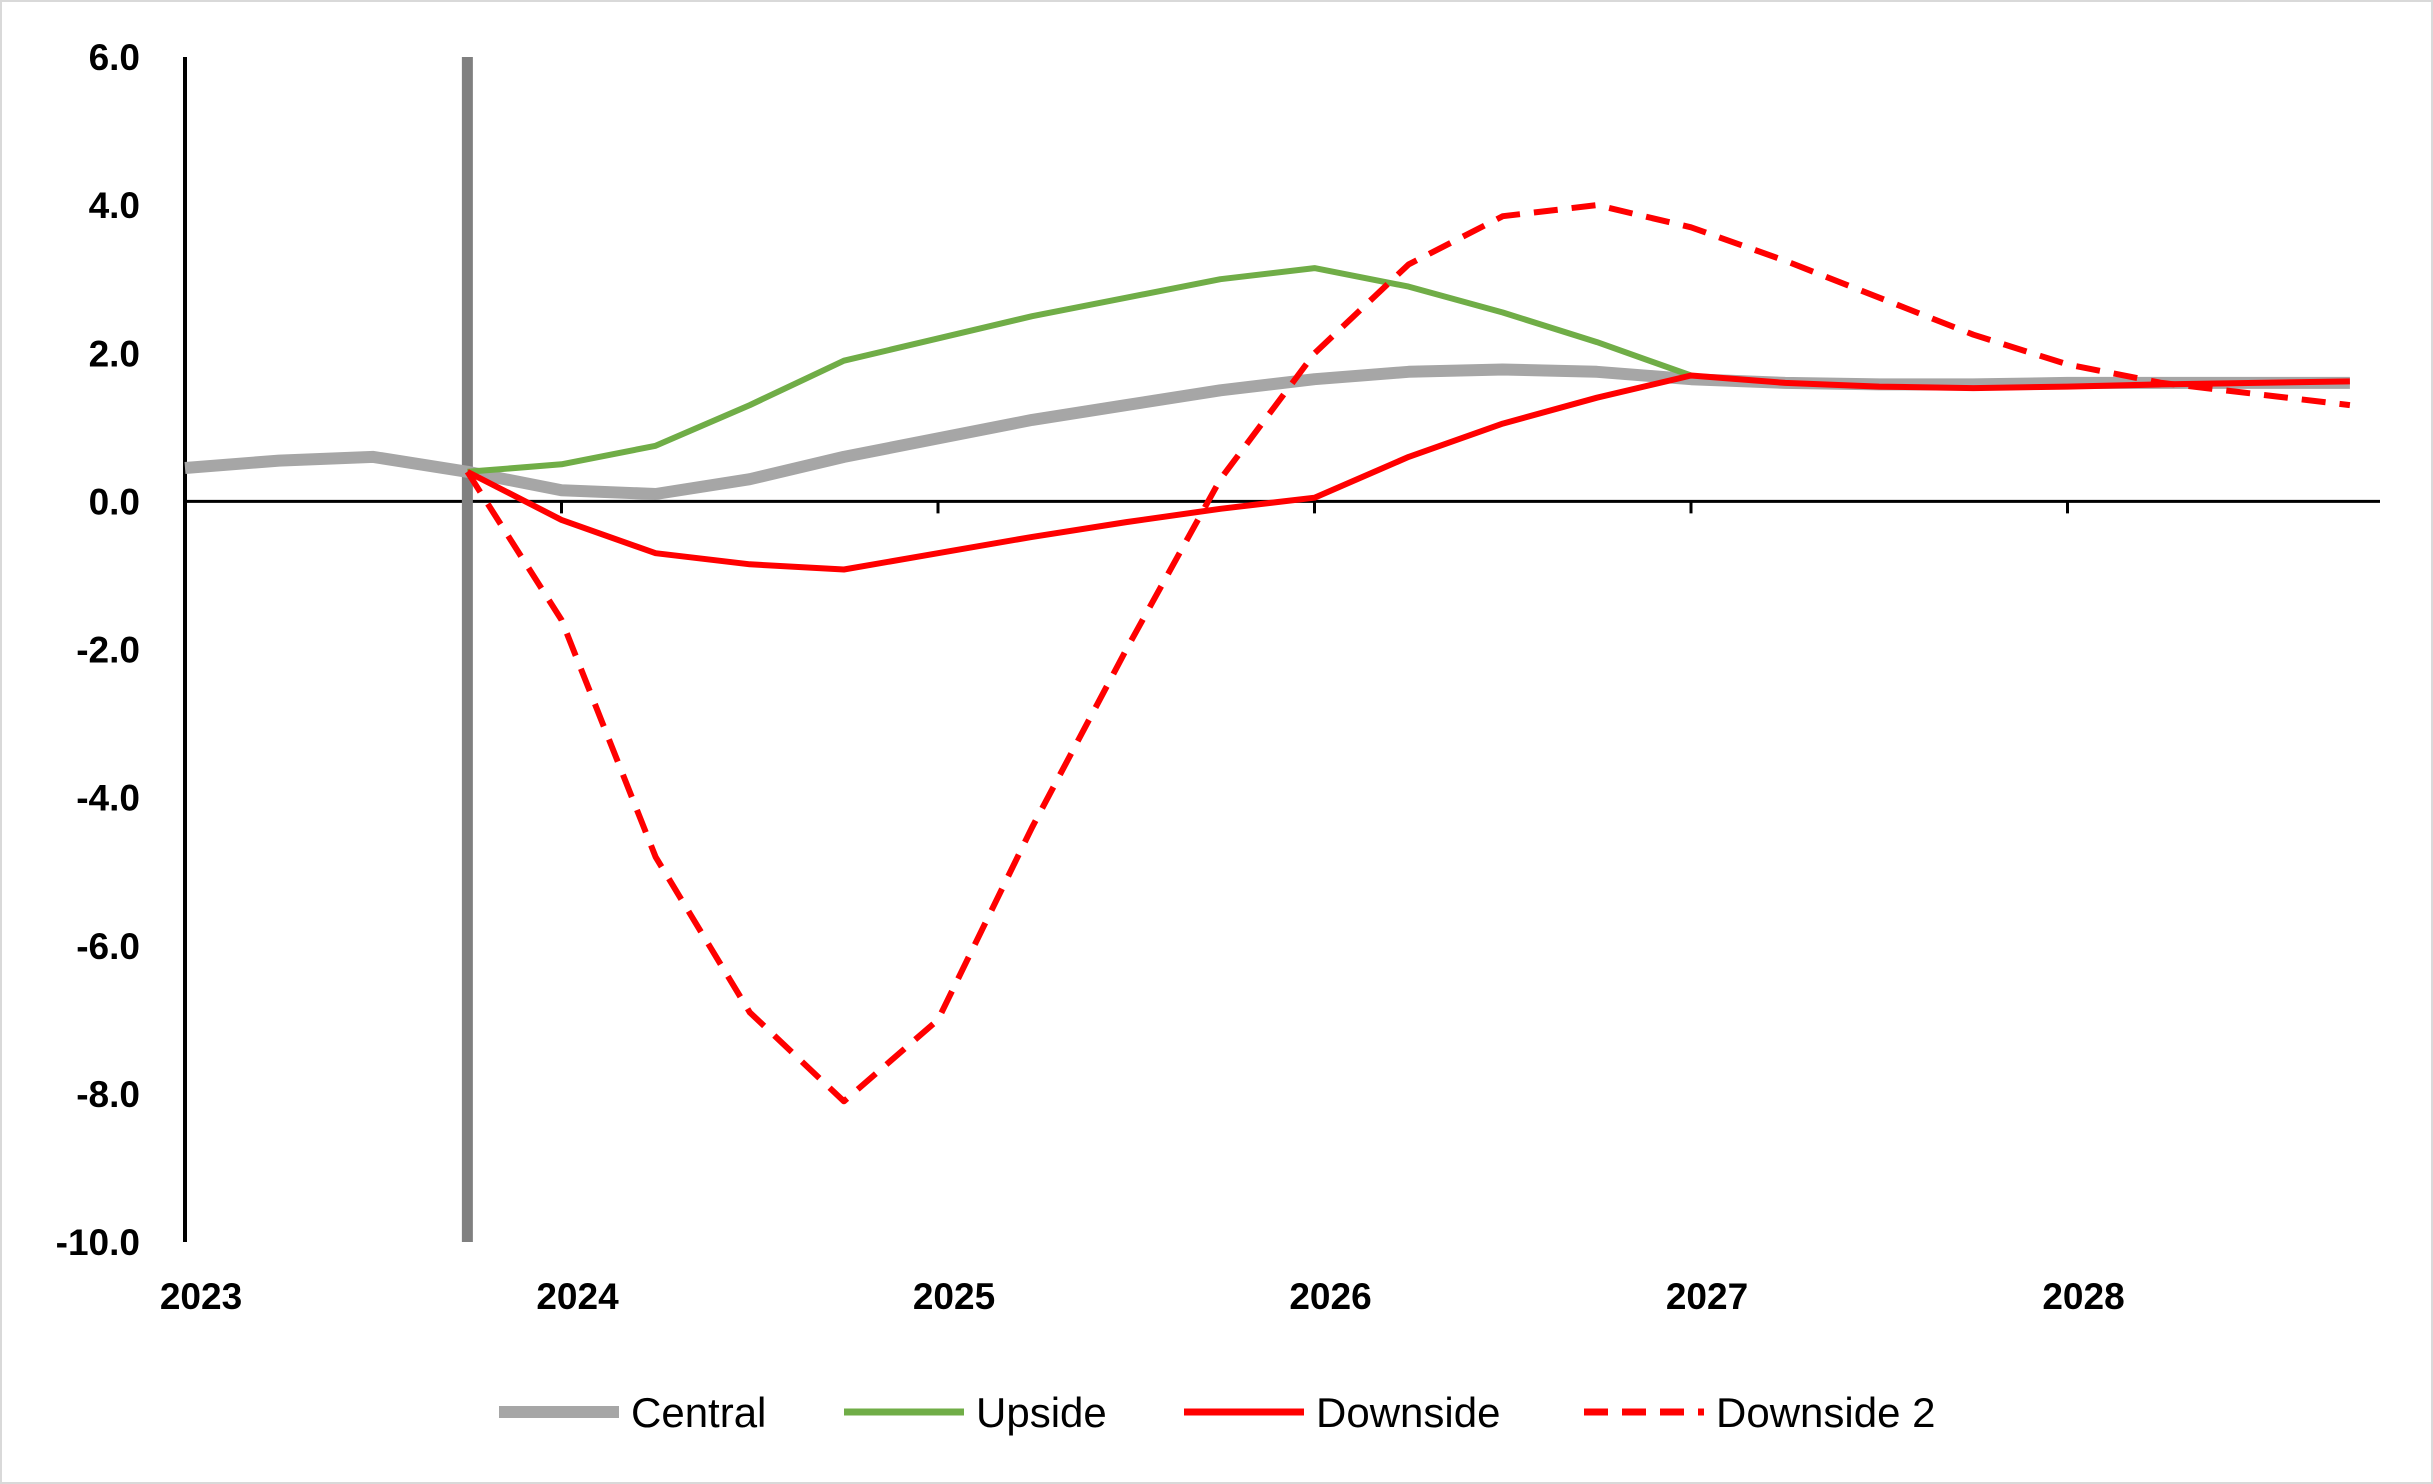 This screenshot has height=1484, width=2433. I want to click on y-tick-label: 2.0, so click(114, 353).